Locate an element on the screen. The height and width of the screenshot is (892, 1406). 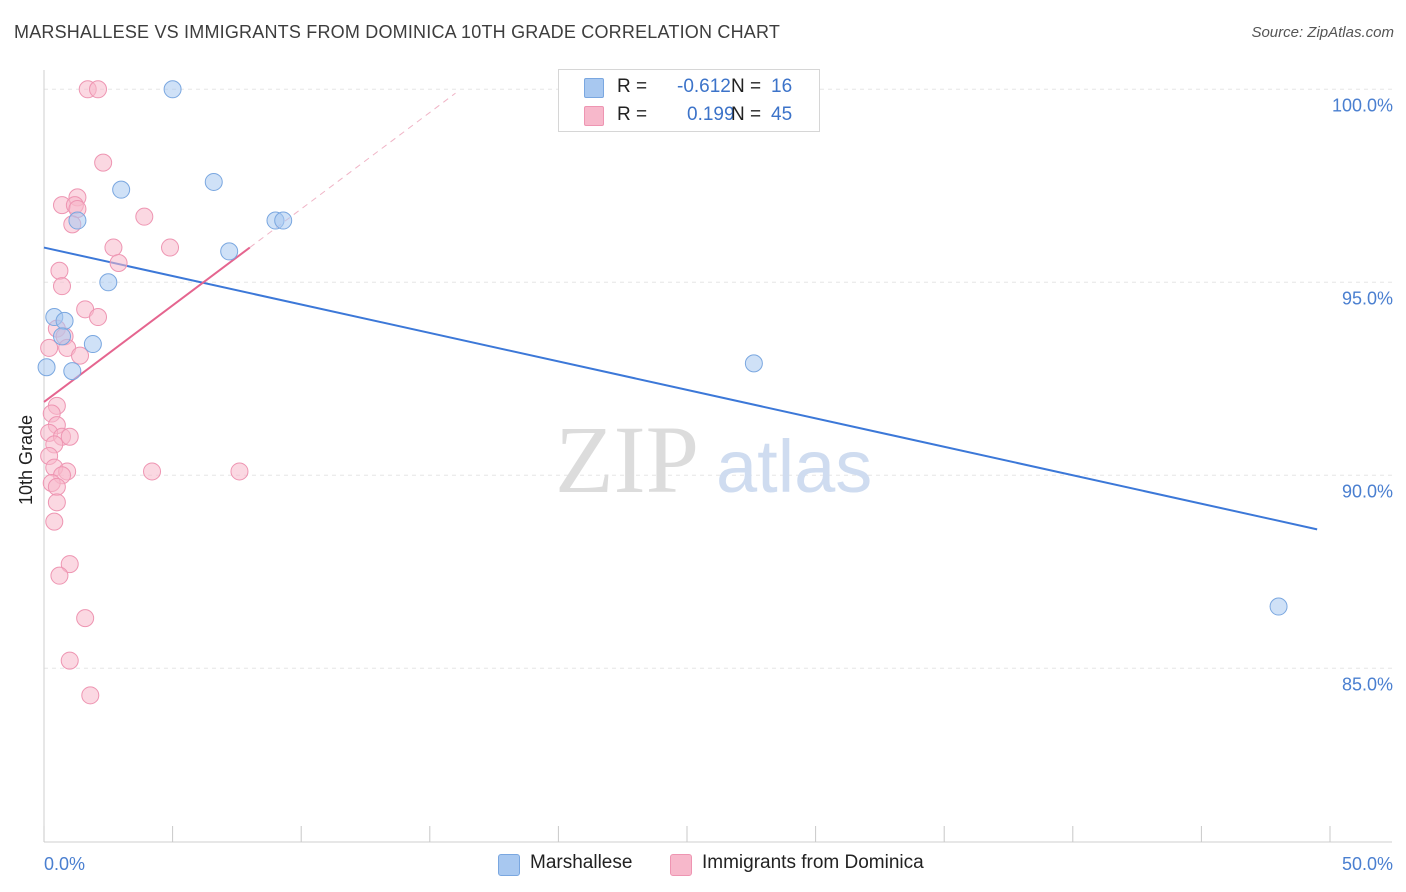
marshallese-swatch is located at coordinates (509, 865).